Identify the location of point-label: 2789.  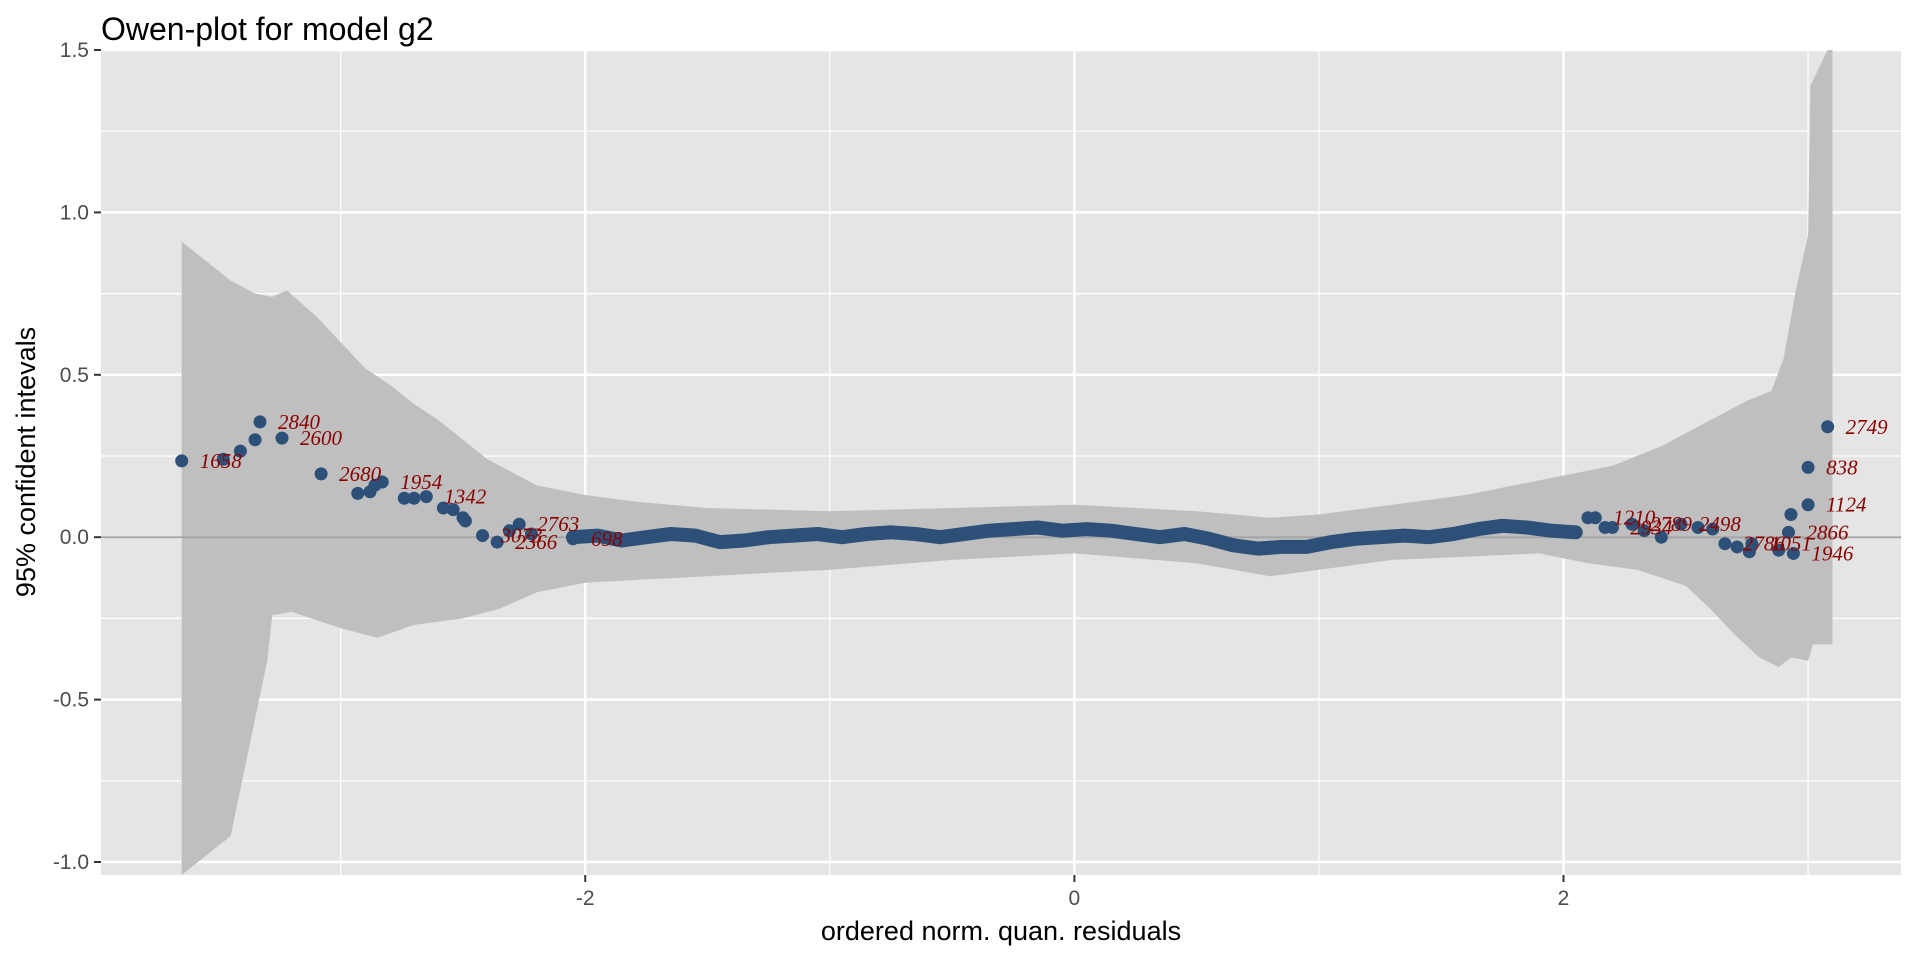
(1671, 524).